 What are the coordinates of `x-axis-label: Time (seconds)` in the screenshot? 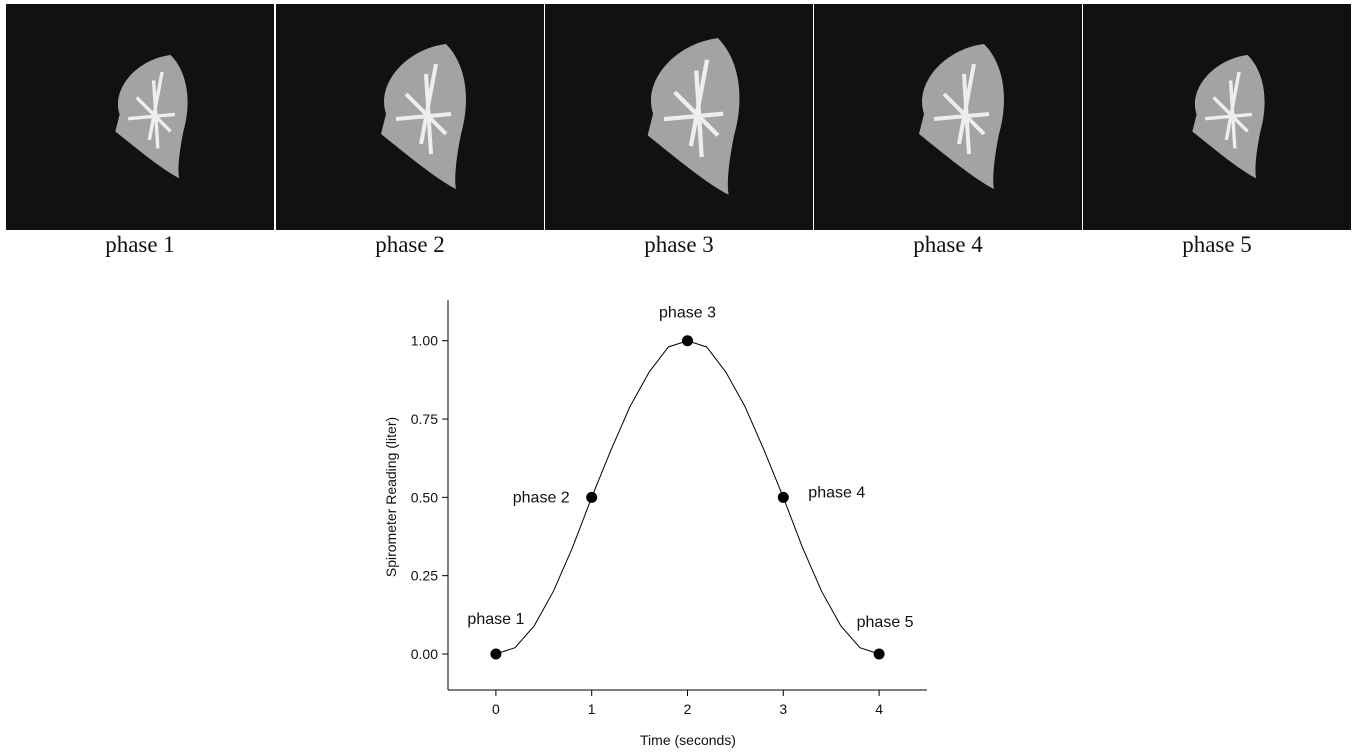 It's located at (688, 740).